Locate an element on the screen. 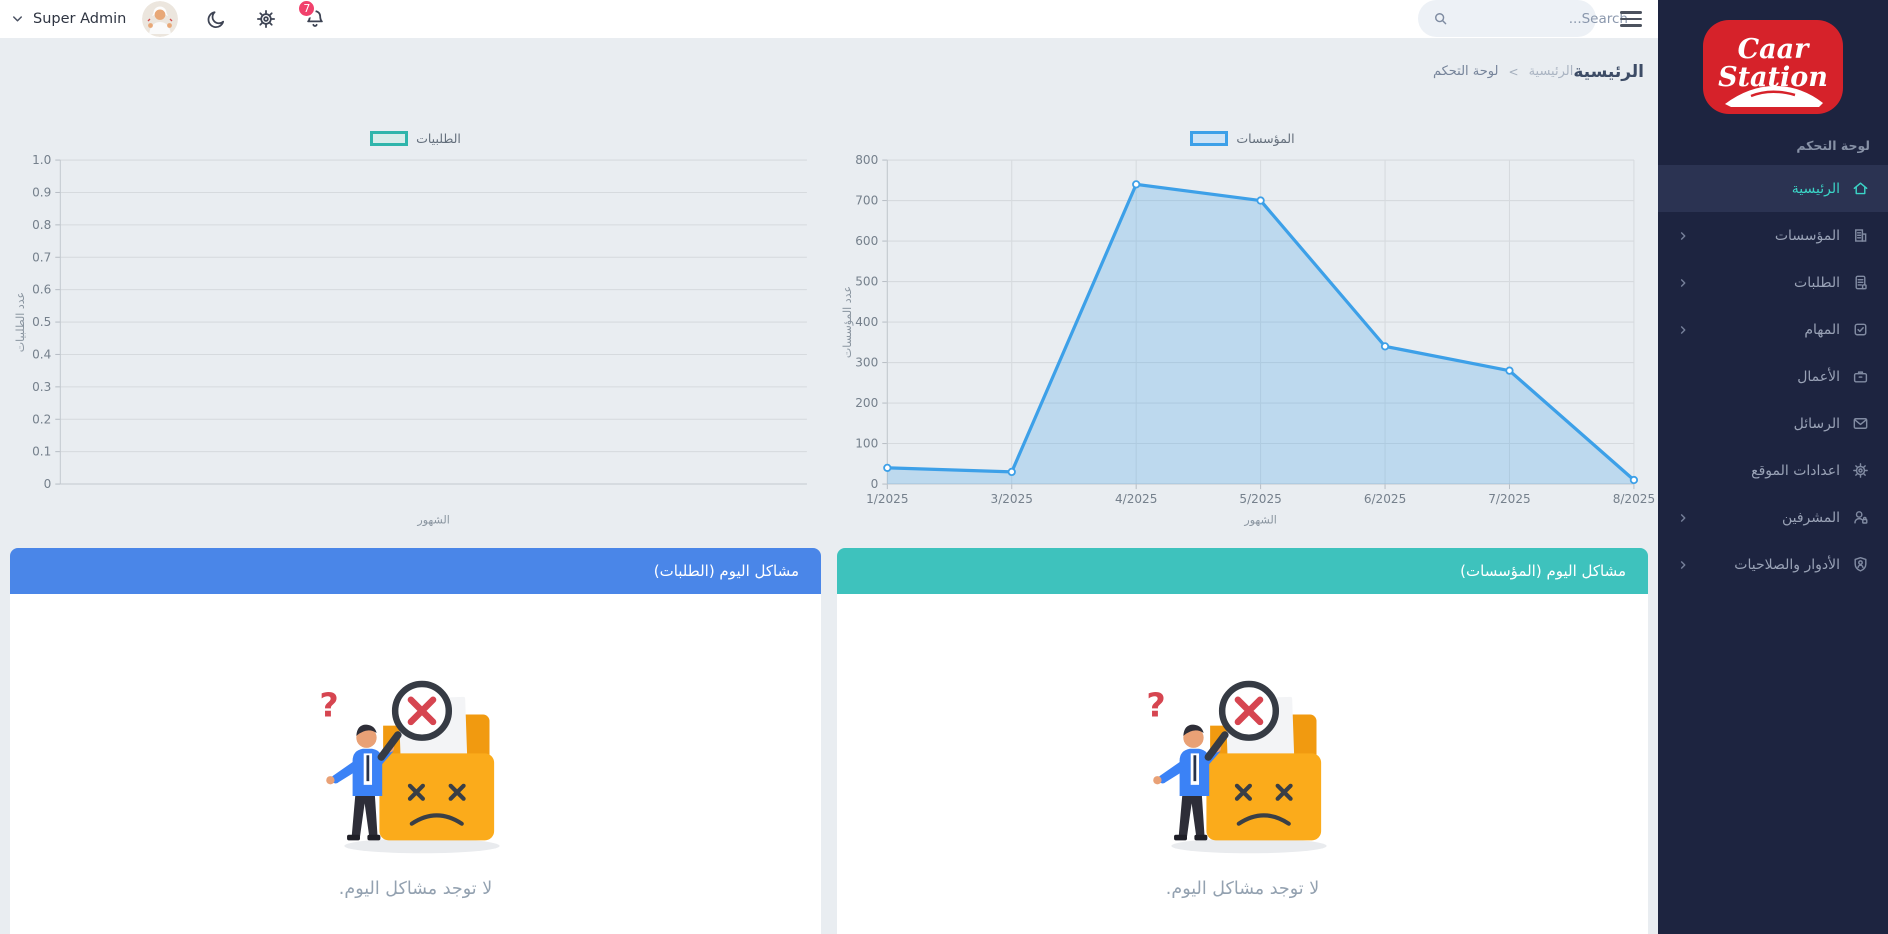  search-box is located at coordinates (1523, 19).